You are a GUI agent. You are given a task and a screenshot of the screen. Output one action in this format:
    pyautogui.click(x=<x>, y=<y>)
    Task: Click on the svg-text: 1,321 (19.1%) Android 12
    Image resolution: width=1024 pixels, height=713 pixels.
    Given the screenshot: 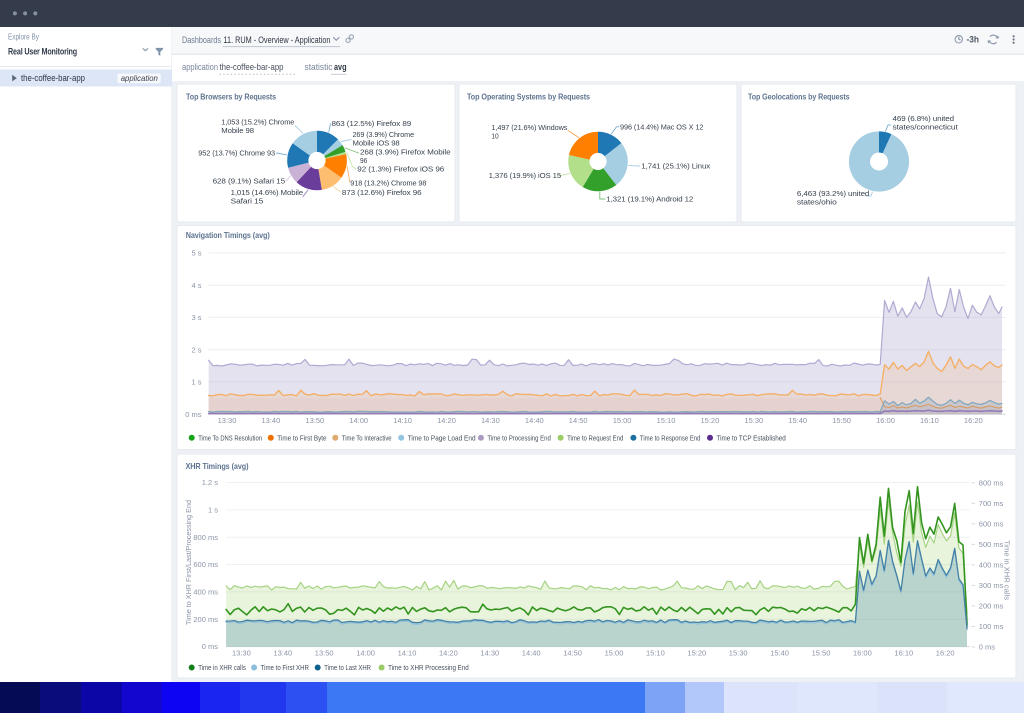 What is the action you would take?
    pyautogui.click(x=649, y=199)
    